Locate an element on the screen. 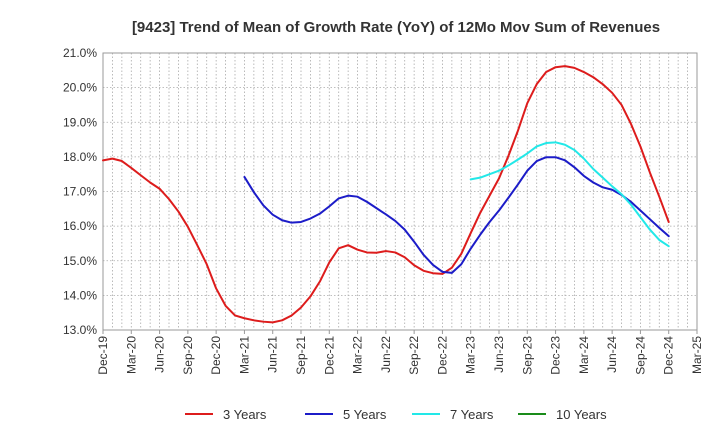 This screenshot has height=440, width=720. y-tick-label: 21.0% is located at coordinates (80, 53).